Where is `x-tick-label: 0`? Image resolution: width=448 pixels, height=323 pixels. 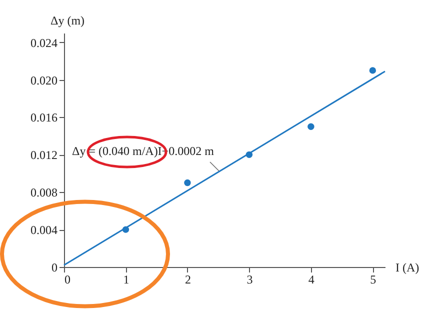
x-tick-label: 0 is located at coordinates (67, 279).